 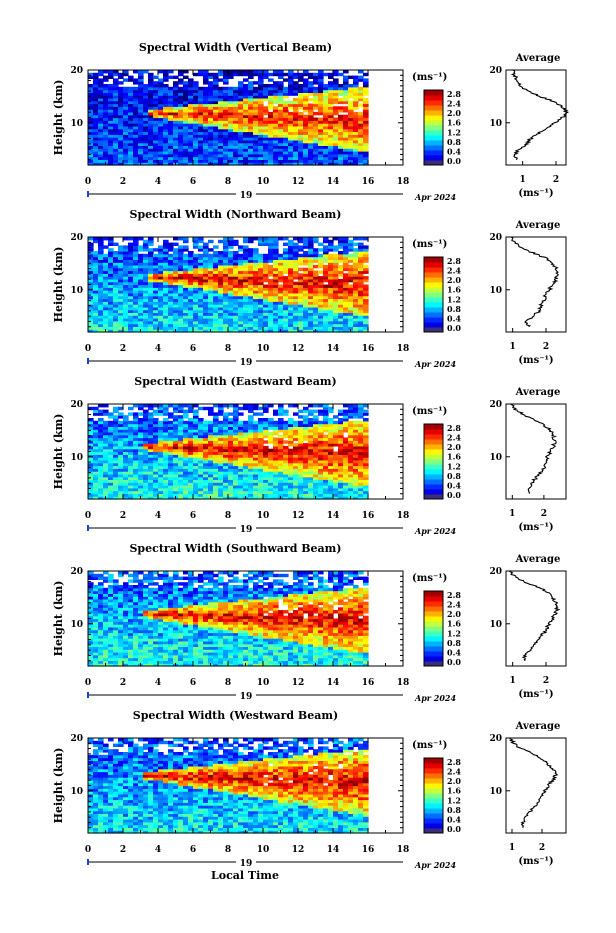 I want to click on colorbar-tick-label: 2.4, so click(x=454, y=104).